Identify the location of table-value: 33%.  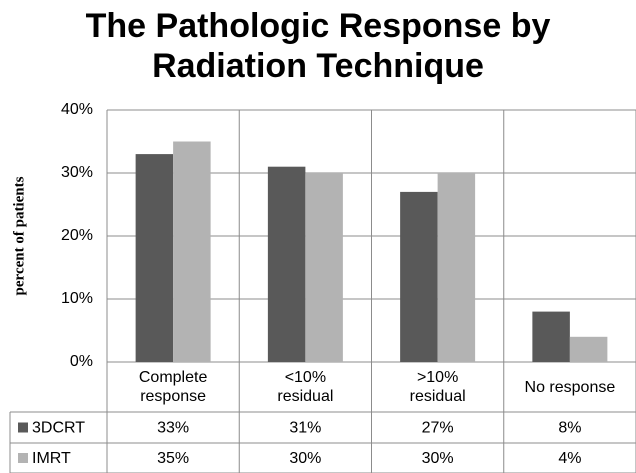
(173, 428).